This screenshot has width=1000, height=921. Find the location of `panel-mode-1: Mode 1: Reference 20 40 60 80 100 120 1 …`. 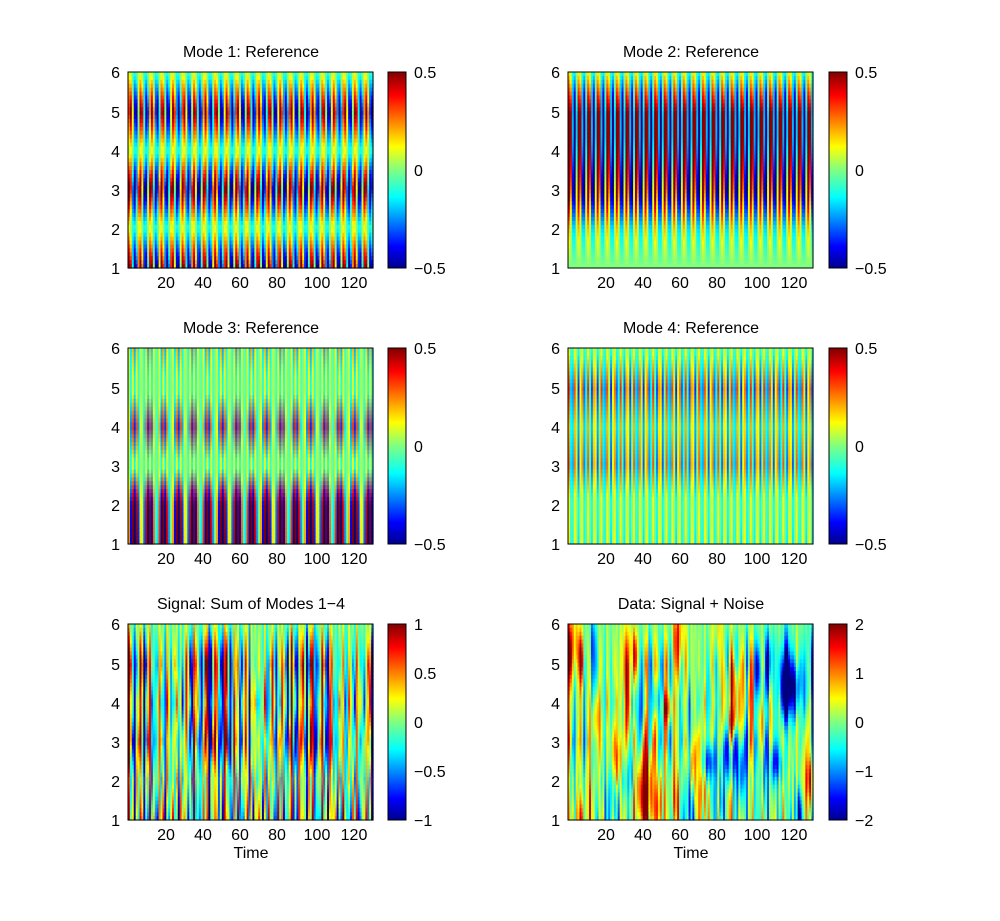

panel-mode-1: Mode 1: Reference 20 40 60 80 100 120 1 … is located at coordinates (278, 168).